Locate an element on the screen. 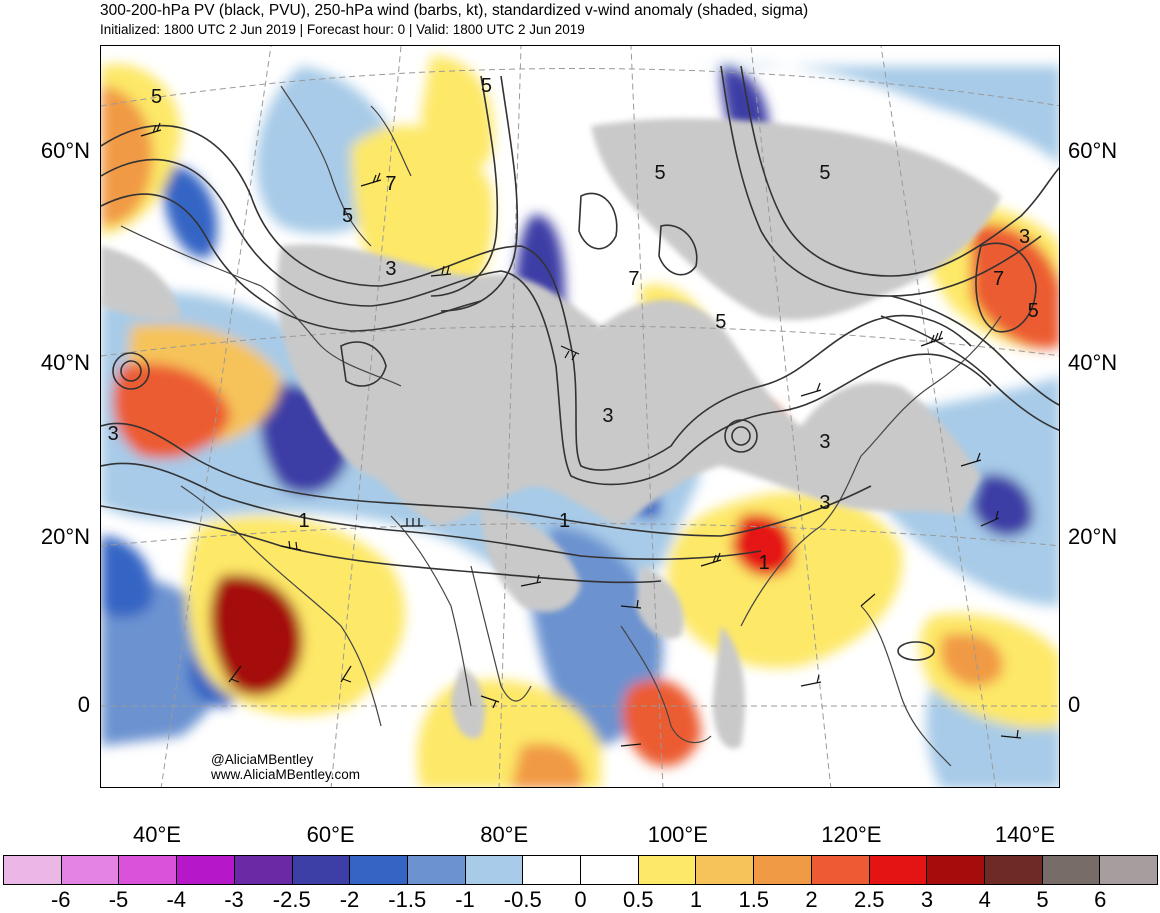  credit-website: www.AliciaMBentley.com is located at coordinates (286, 774).